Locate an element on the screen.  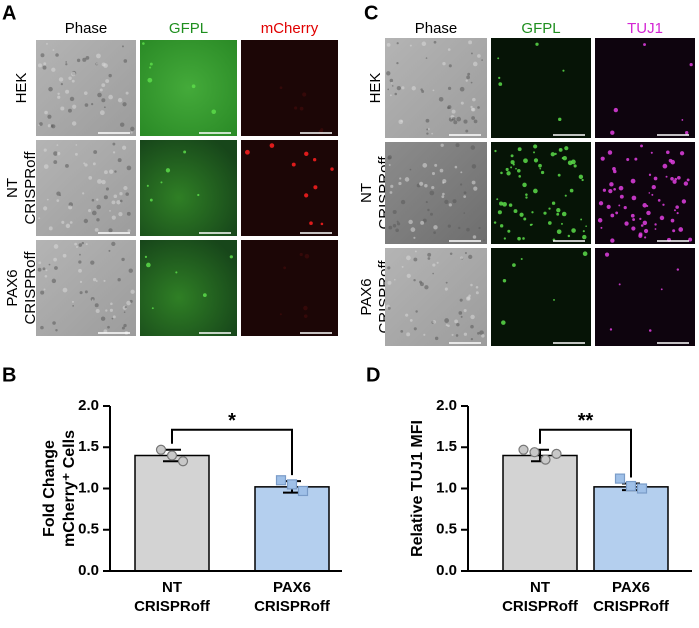
row-label: CRISPRoff is located at coordinates (30, 288).